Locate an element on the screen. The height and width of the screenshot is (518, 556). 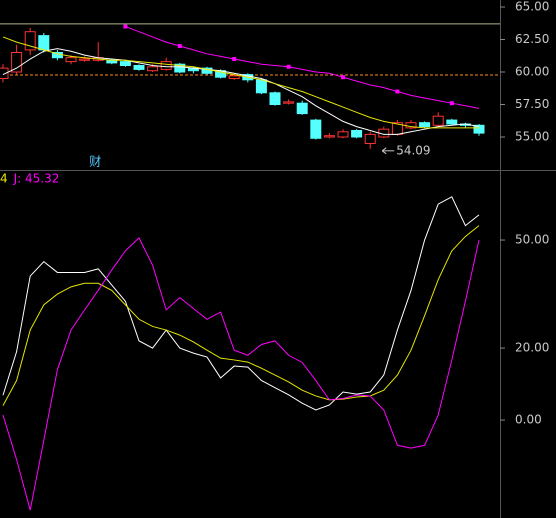
y-tick-label: 65.00 is located at coordinates (532, 7).